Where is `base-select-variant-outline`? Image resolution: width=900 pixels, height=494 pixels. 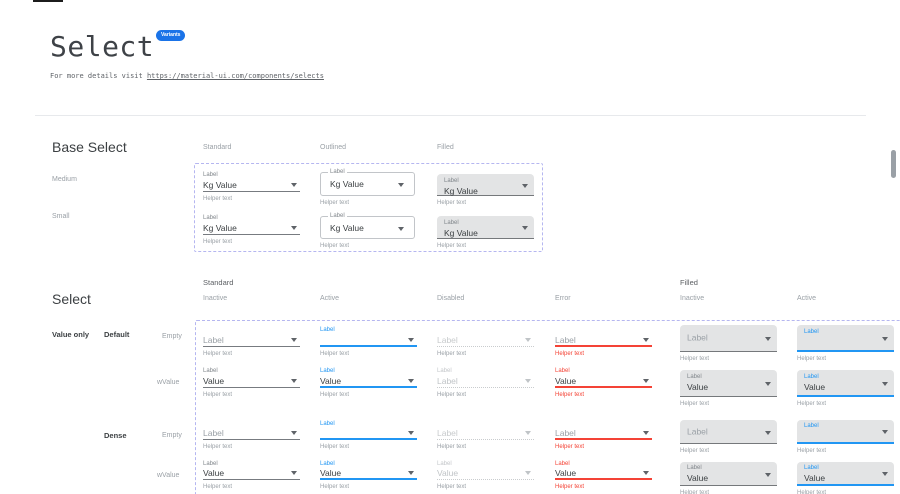
base-select-variant-outline is located at coordinates (368, 207).